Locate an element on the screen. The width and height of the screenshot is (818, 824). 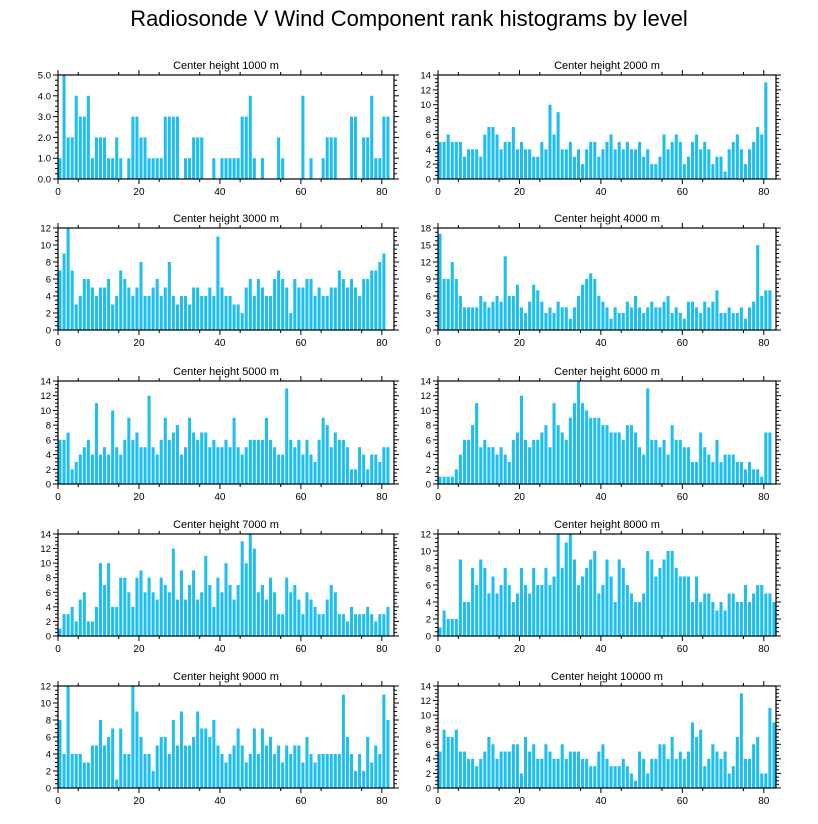
y-tick-label: 4 is located at coordinates (428, 603).